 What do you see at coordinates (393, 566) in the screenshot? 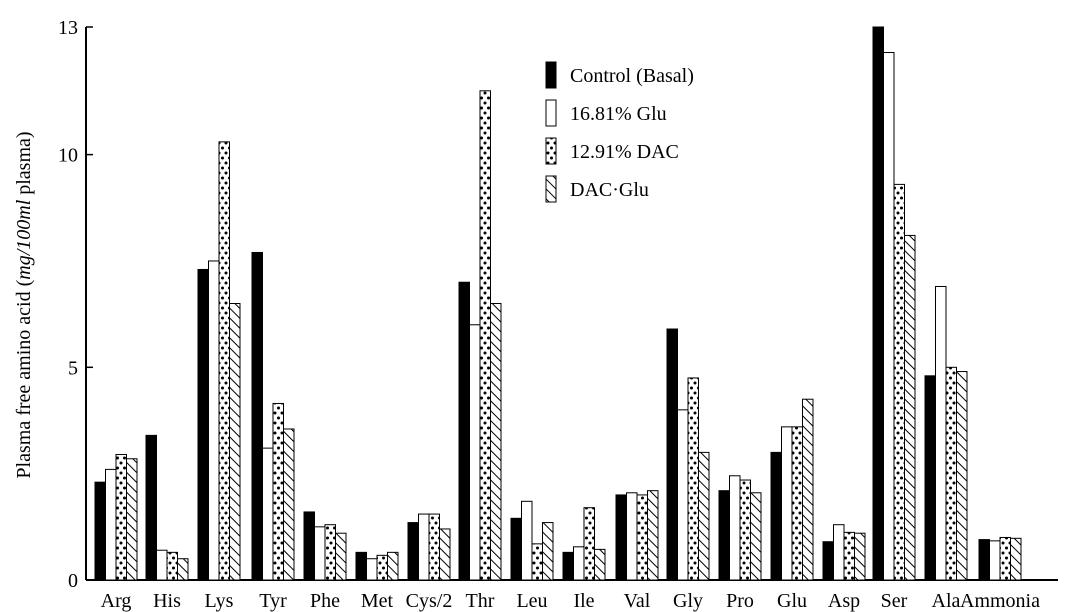
I see `bar-met-s4` at bounding box center [393, 566].